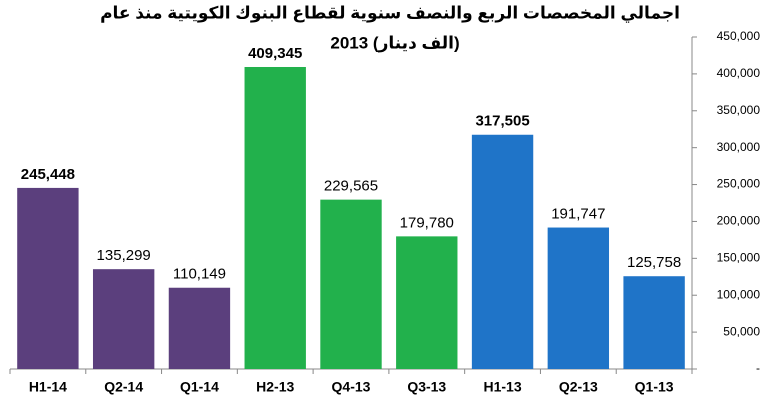  Describe the element at coordinates (123, 387) in the screenshot. I see `x-tick-label: Q2-14` at that location.